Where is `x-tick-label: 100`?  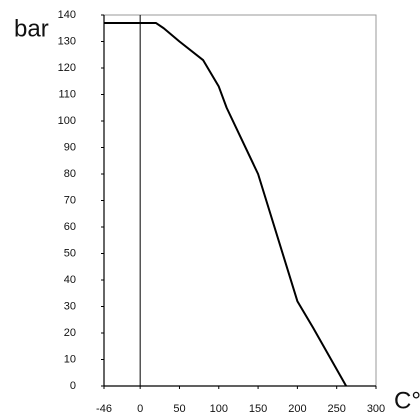
x-tick-label: 100 is located at coordinates (219, 409).